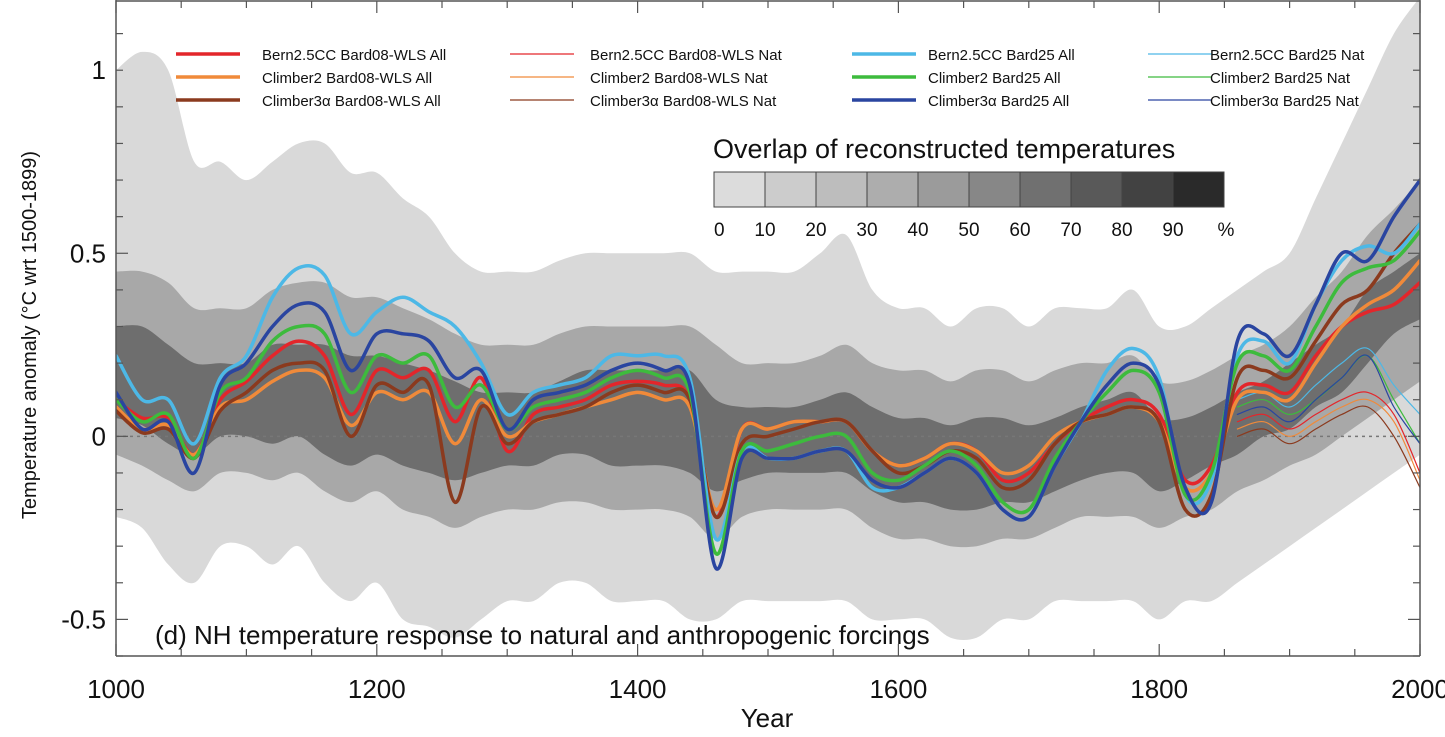 The width and height of the screenshot is (1445, 737). What do you see at coordinates (116, 689) in the screenshot?
I see `x-tick-label: 1000` at bounding box center [116, 689].